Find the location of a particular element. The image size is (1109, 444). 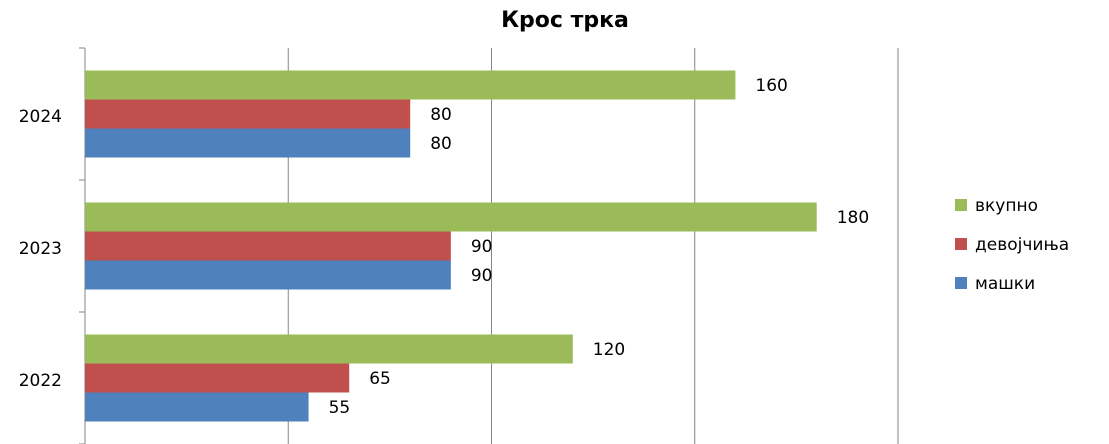

data-label: 180 is located at coordinates (853, 218).